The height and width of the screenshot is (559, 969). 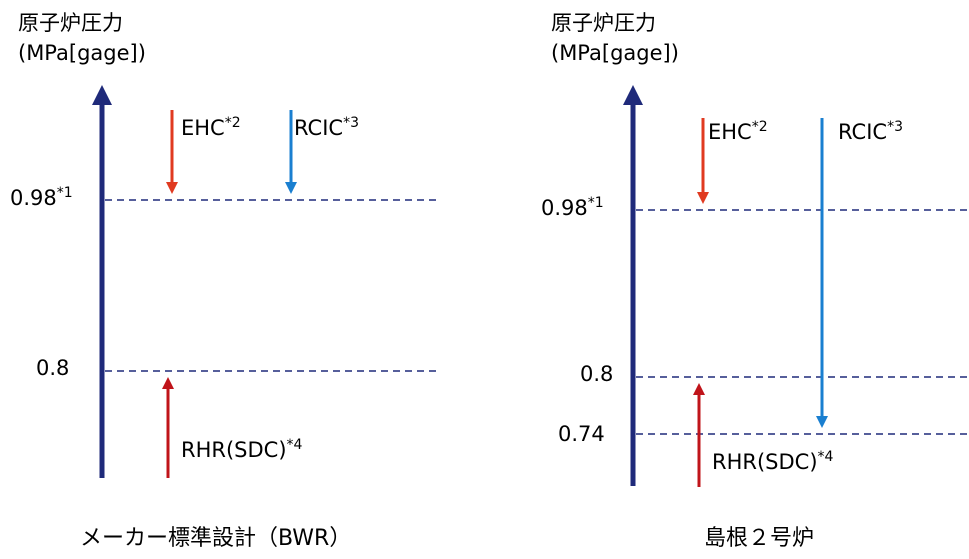 What do you see at coordinates (564, 208) in the screenshot?
I see `right-tick-098-value: 0.98` at bounding box center [564, 208].